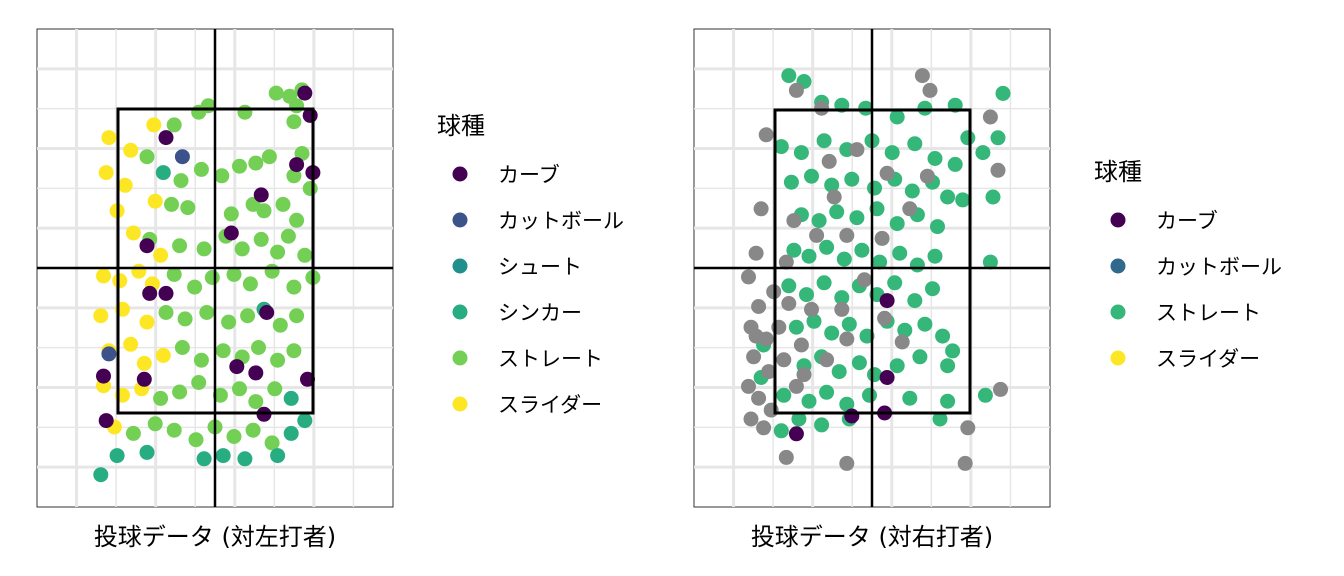 The image size is (1344, 576). I want to click on legend-label: カーブ, so click(1187, 221).